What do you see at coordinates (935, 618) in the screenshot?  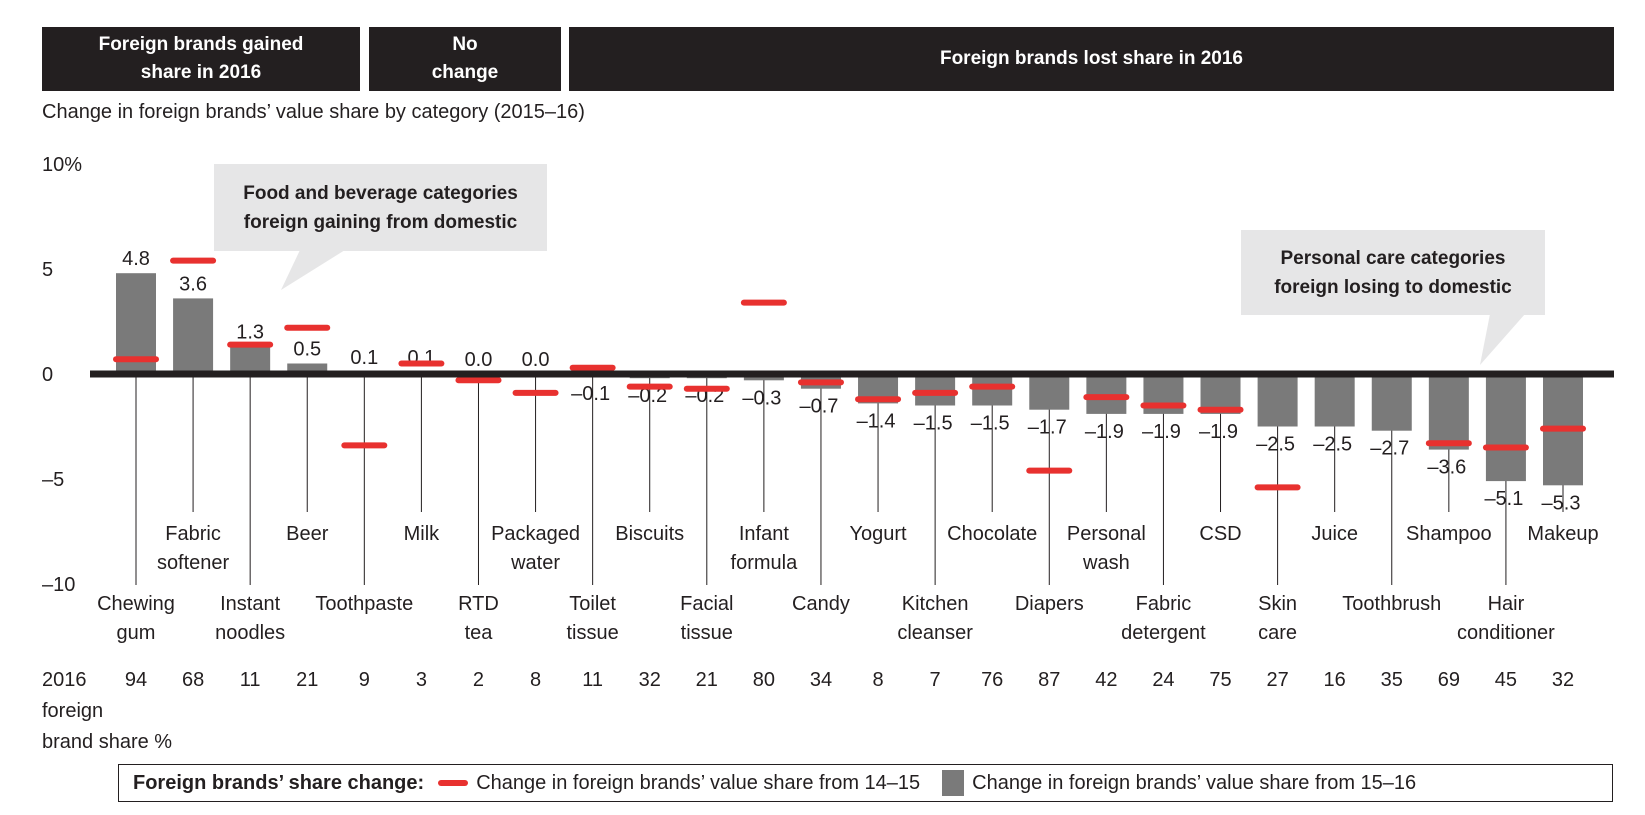 I see `category-label: Kitchen cleanser` at bounding box center [935, 618].